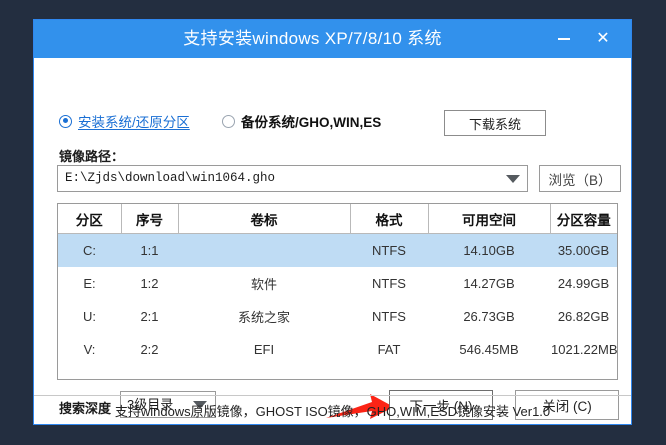 Image resolution: width=666 pixels, height=445 pixels. Describe the element at coordinates (389, 219) in the screenshot. I see `column-header-format: 格式` at that location.